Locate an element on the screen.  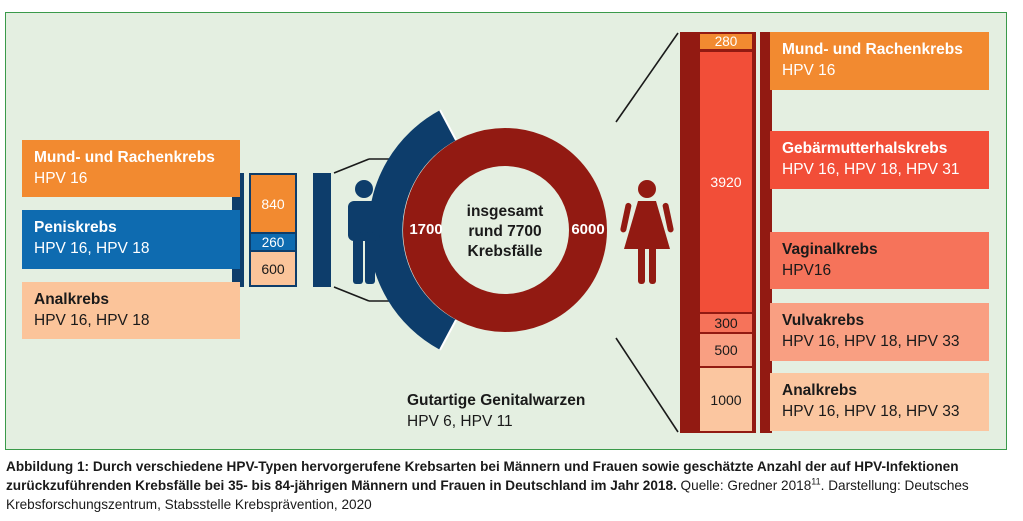
men-count-anal: 600 is located at coordinates (273, 268).